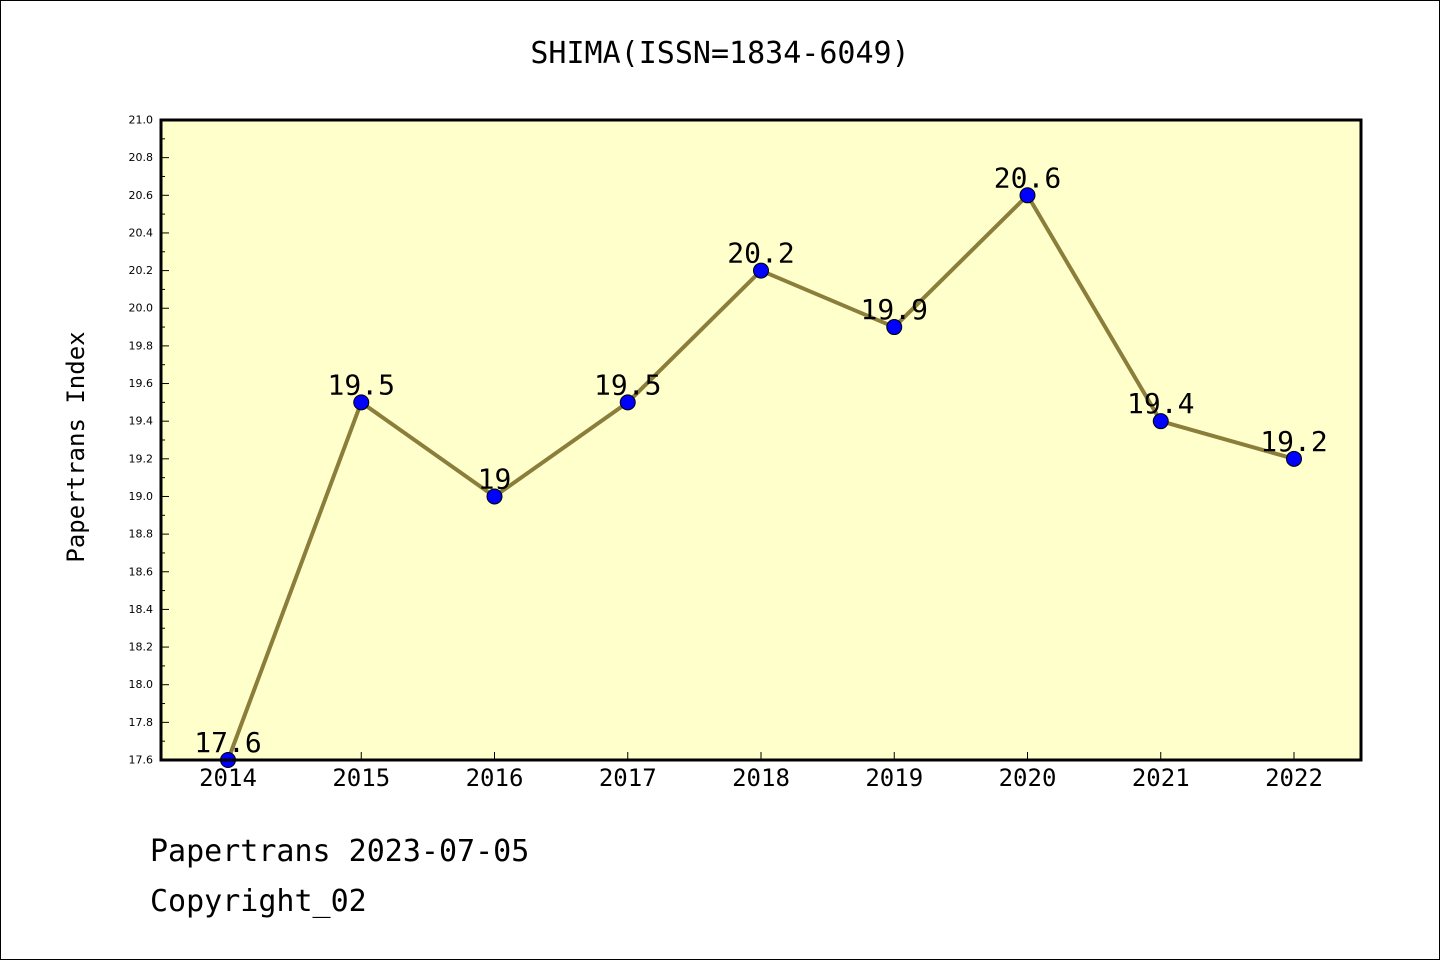  I want to click on y-tick-label: 18.4, so click(141, 609).